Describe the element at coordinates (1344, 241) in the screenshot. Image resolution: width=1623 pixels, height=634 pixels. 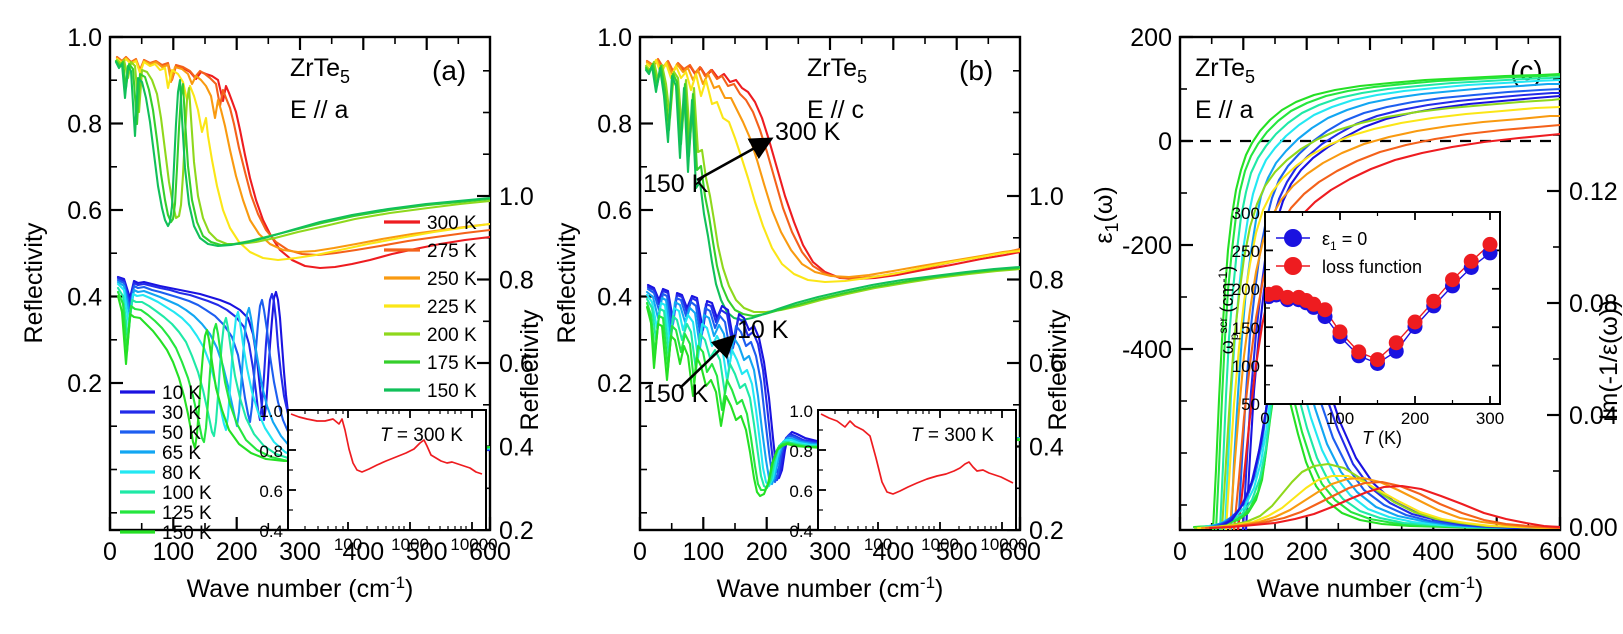
I see `inset-c-legend-text-eps1: ε1 = 0` at that location.